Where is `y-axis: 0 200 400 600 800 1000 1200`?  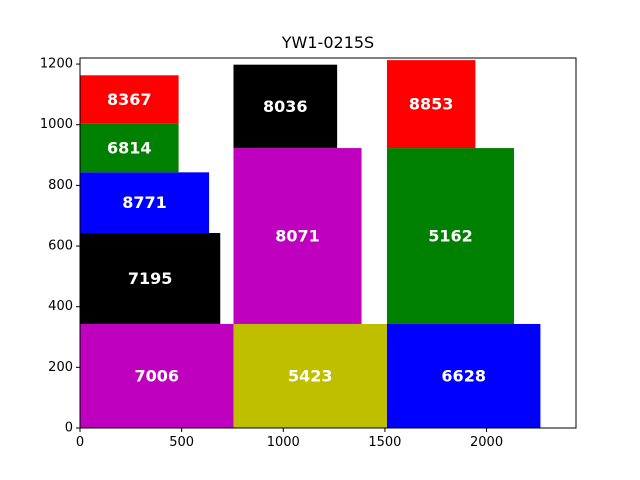
y-axis: 0 200 400 600 800 1000 1200 is located at coordinates (60, 246).